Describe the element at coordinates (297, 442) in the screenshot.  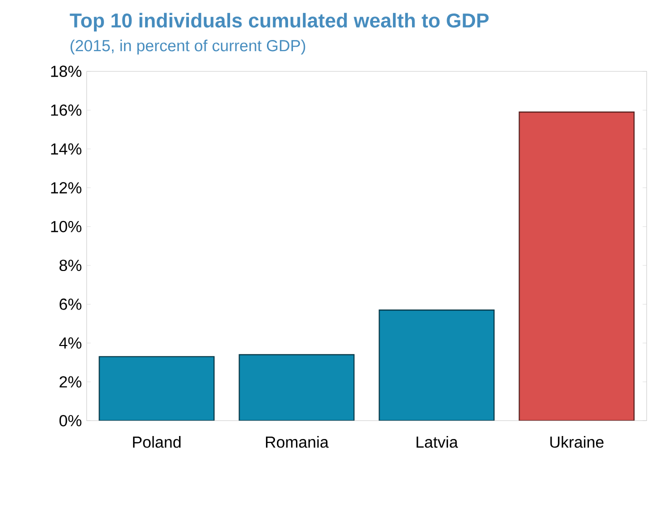
I see `x-tick-label: Romania` at that location.